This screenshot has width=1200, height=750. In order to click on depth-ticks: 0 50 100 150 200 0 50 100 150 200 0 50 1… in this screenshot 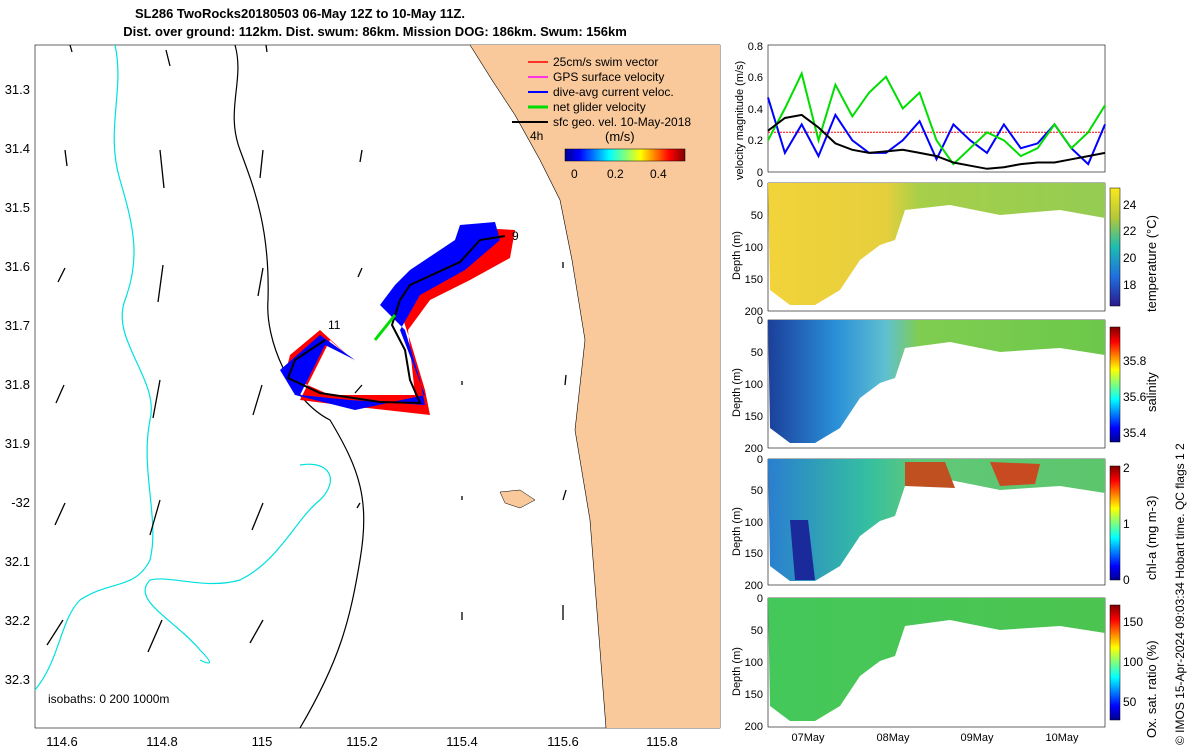, I will do `click(754, 455)`.